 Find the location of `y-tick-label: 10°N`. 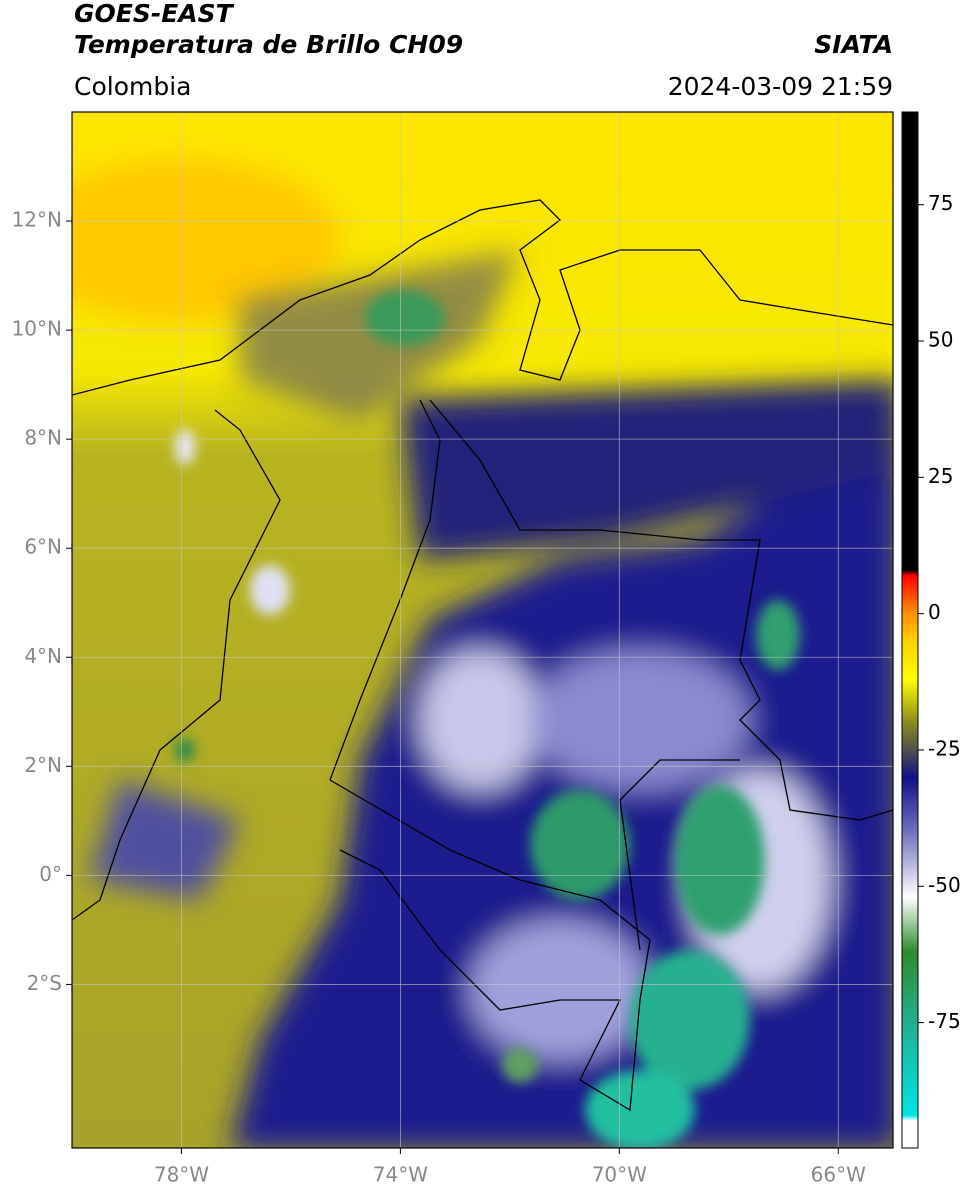

y-tick-label: 10°N is located at coordinates (37, 329).